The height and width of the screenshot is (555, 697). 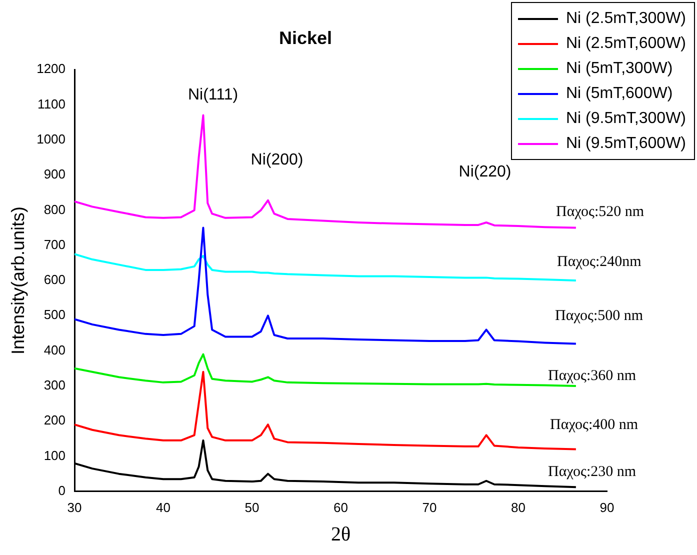 I want to click on y-tick-label: 600, so click(x=55, y=280).